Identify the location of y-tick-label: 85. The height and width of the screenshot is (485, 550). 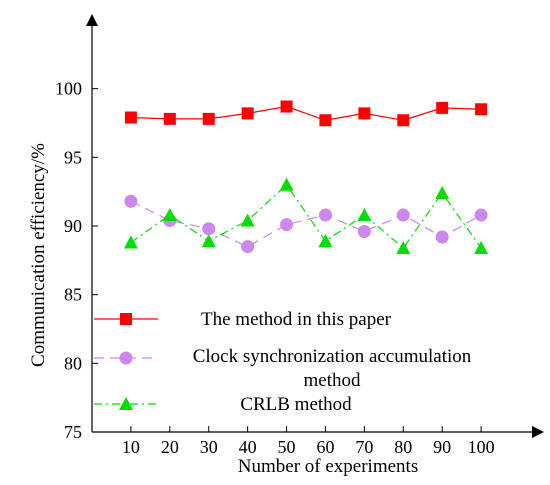
(73, 295).